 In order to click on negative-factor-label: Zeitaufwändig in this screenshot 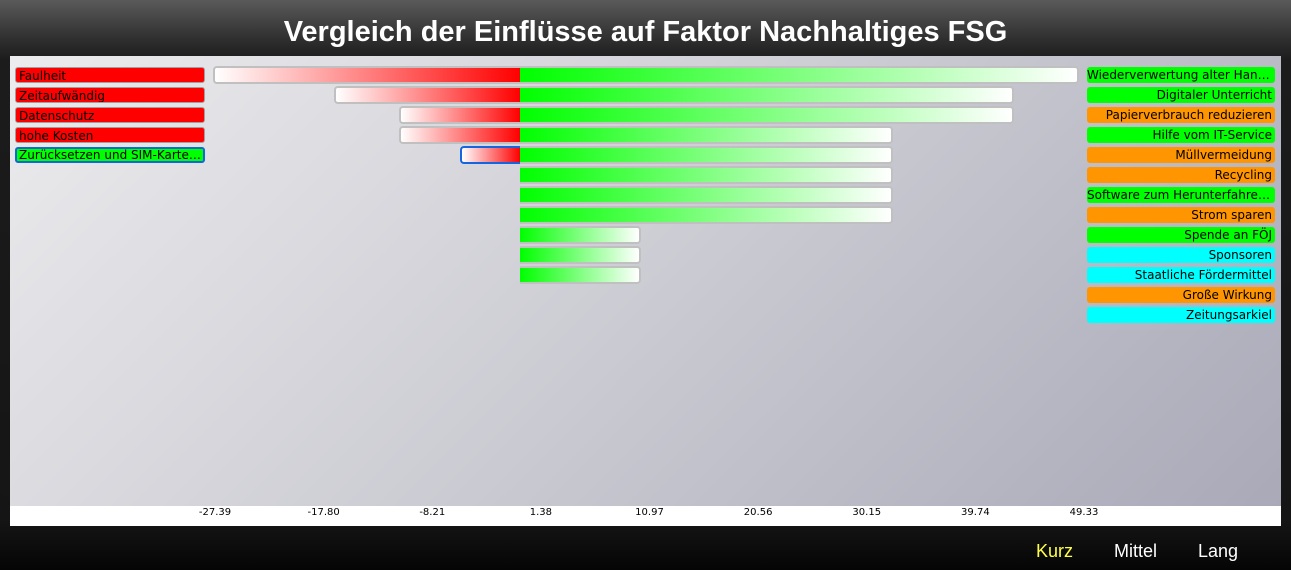, I will do `click(110, 95)`.